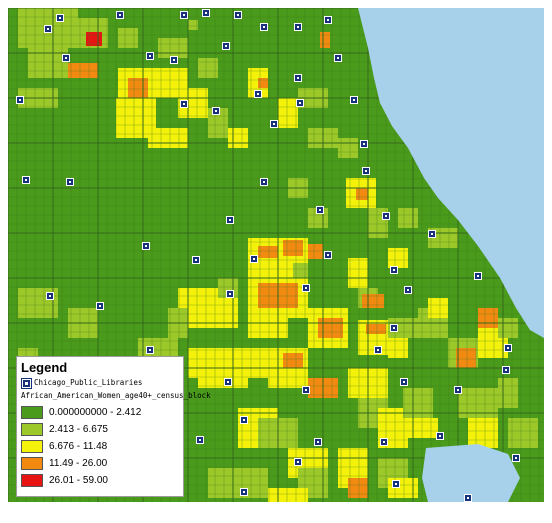  What do you see at coordinates (78, 480) in the screenshot?
I see `legend-class-label: 26.01 - 59.00` at bounding box center [78, 480].